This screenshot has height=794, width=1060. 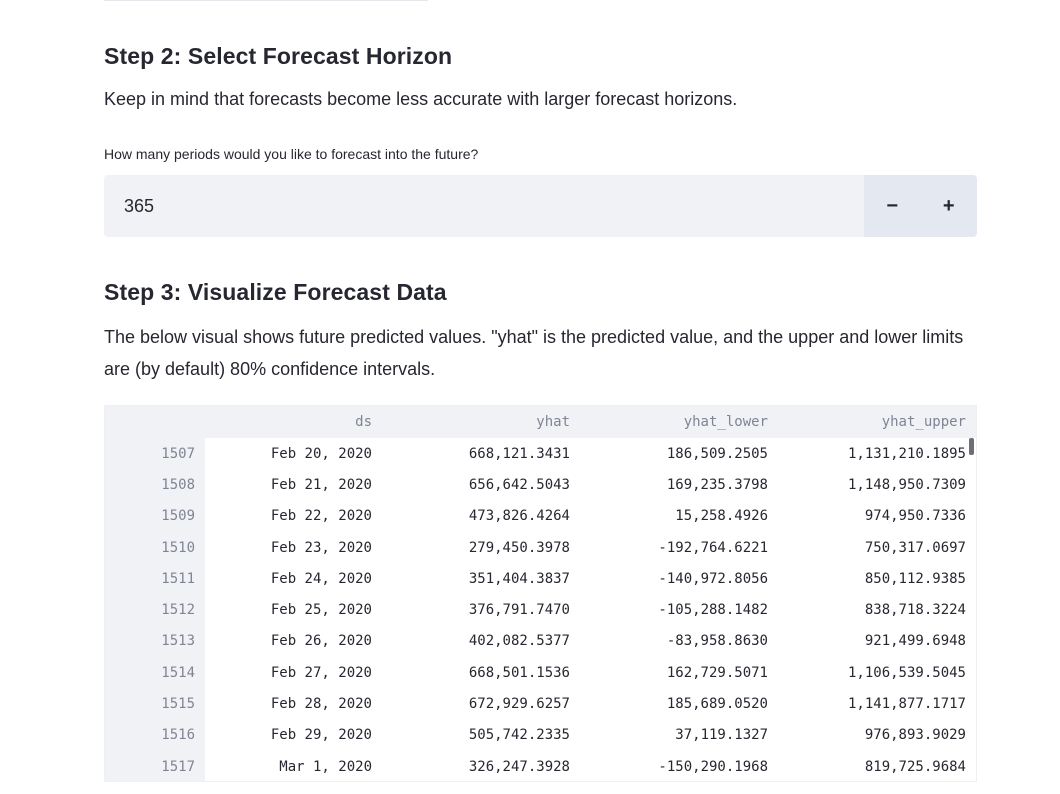 I want to click on cell-yhat-upper: 1,131,210.1895, so click(x=906, y=453).